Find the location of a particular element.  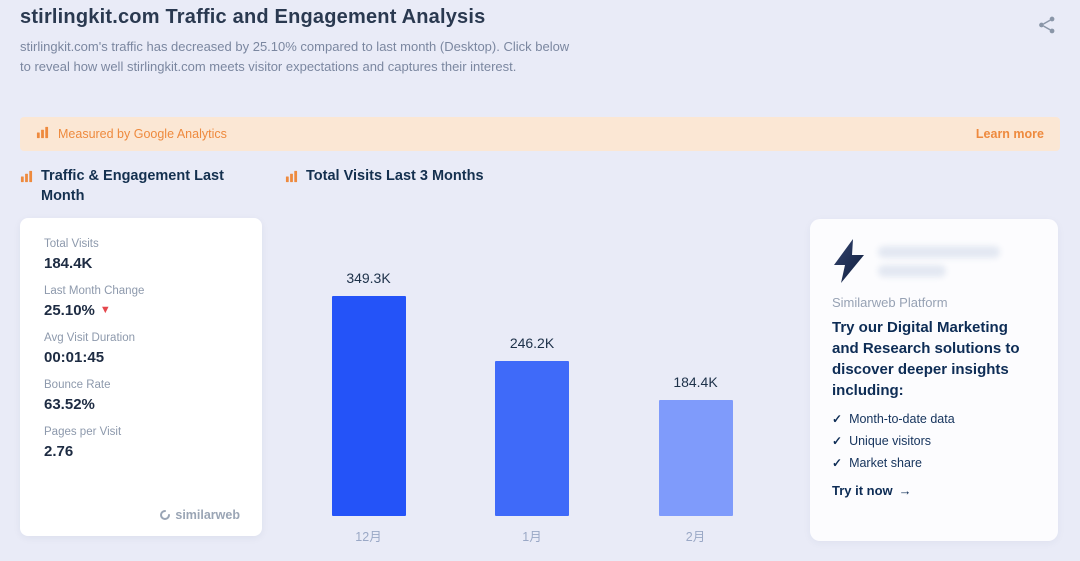

stat-value: 63.52% is located at coordinates (69, 404).